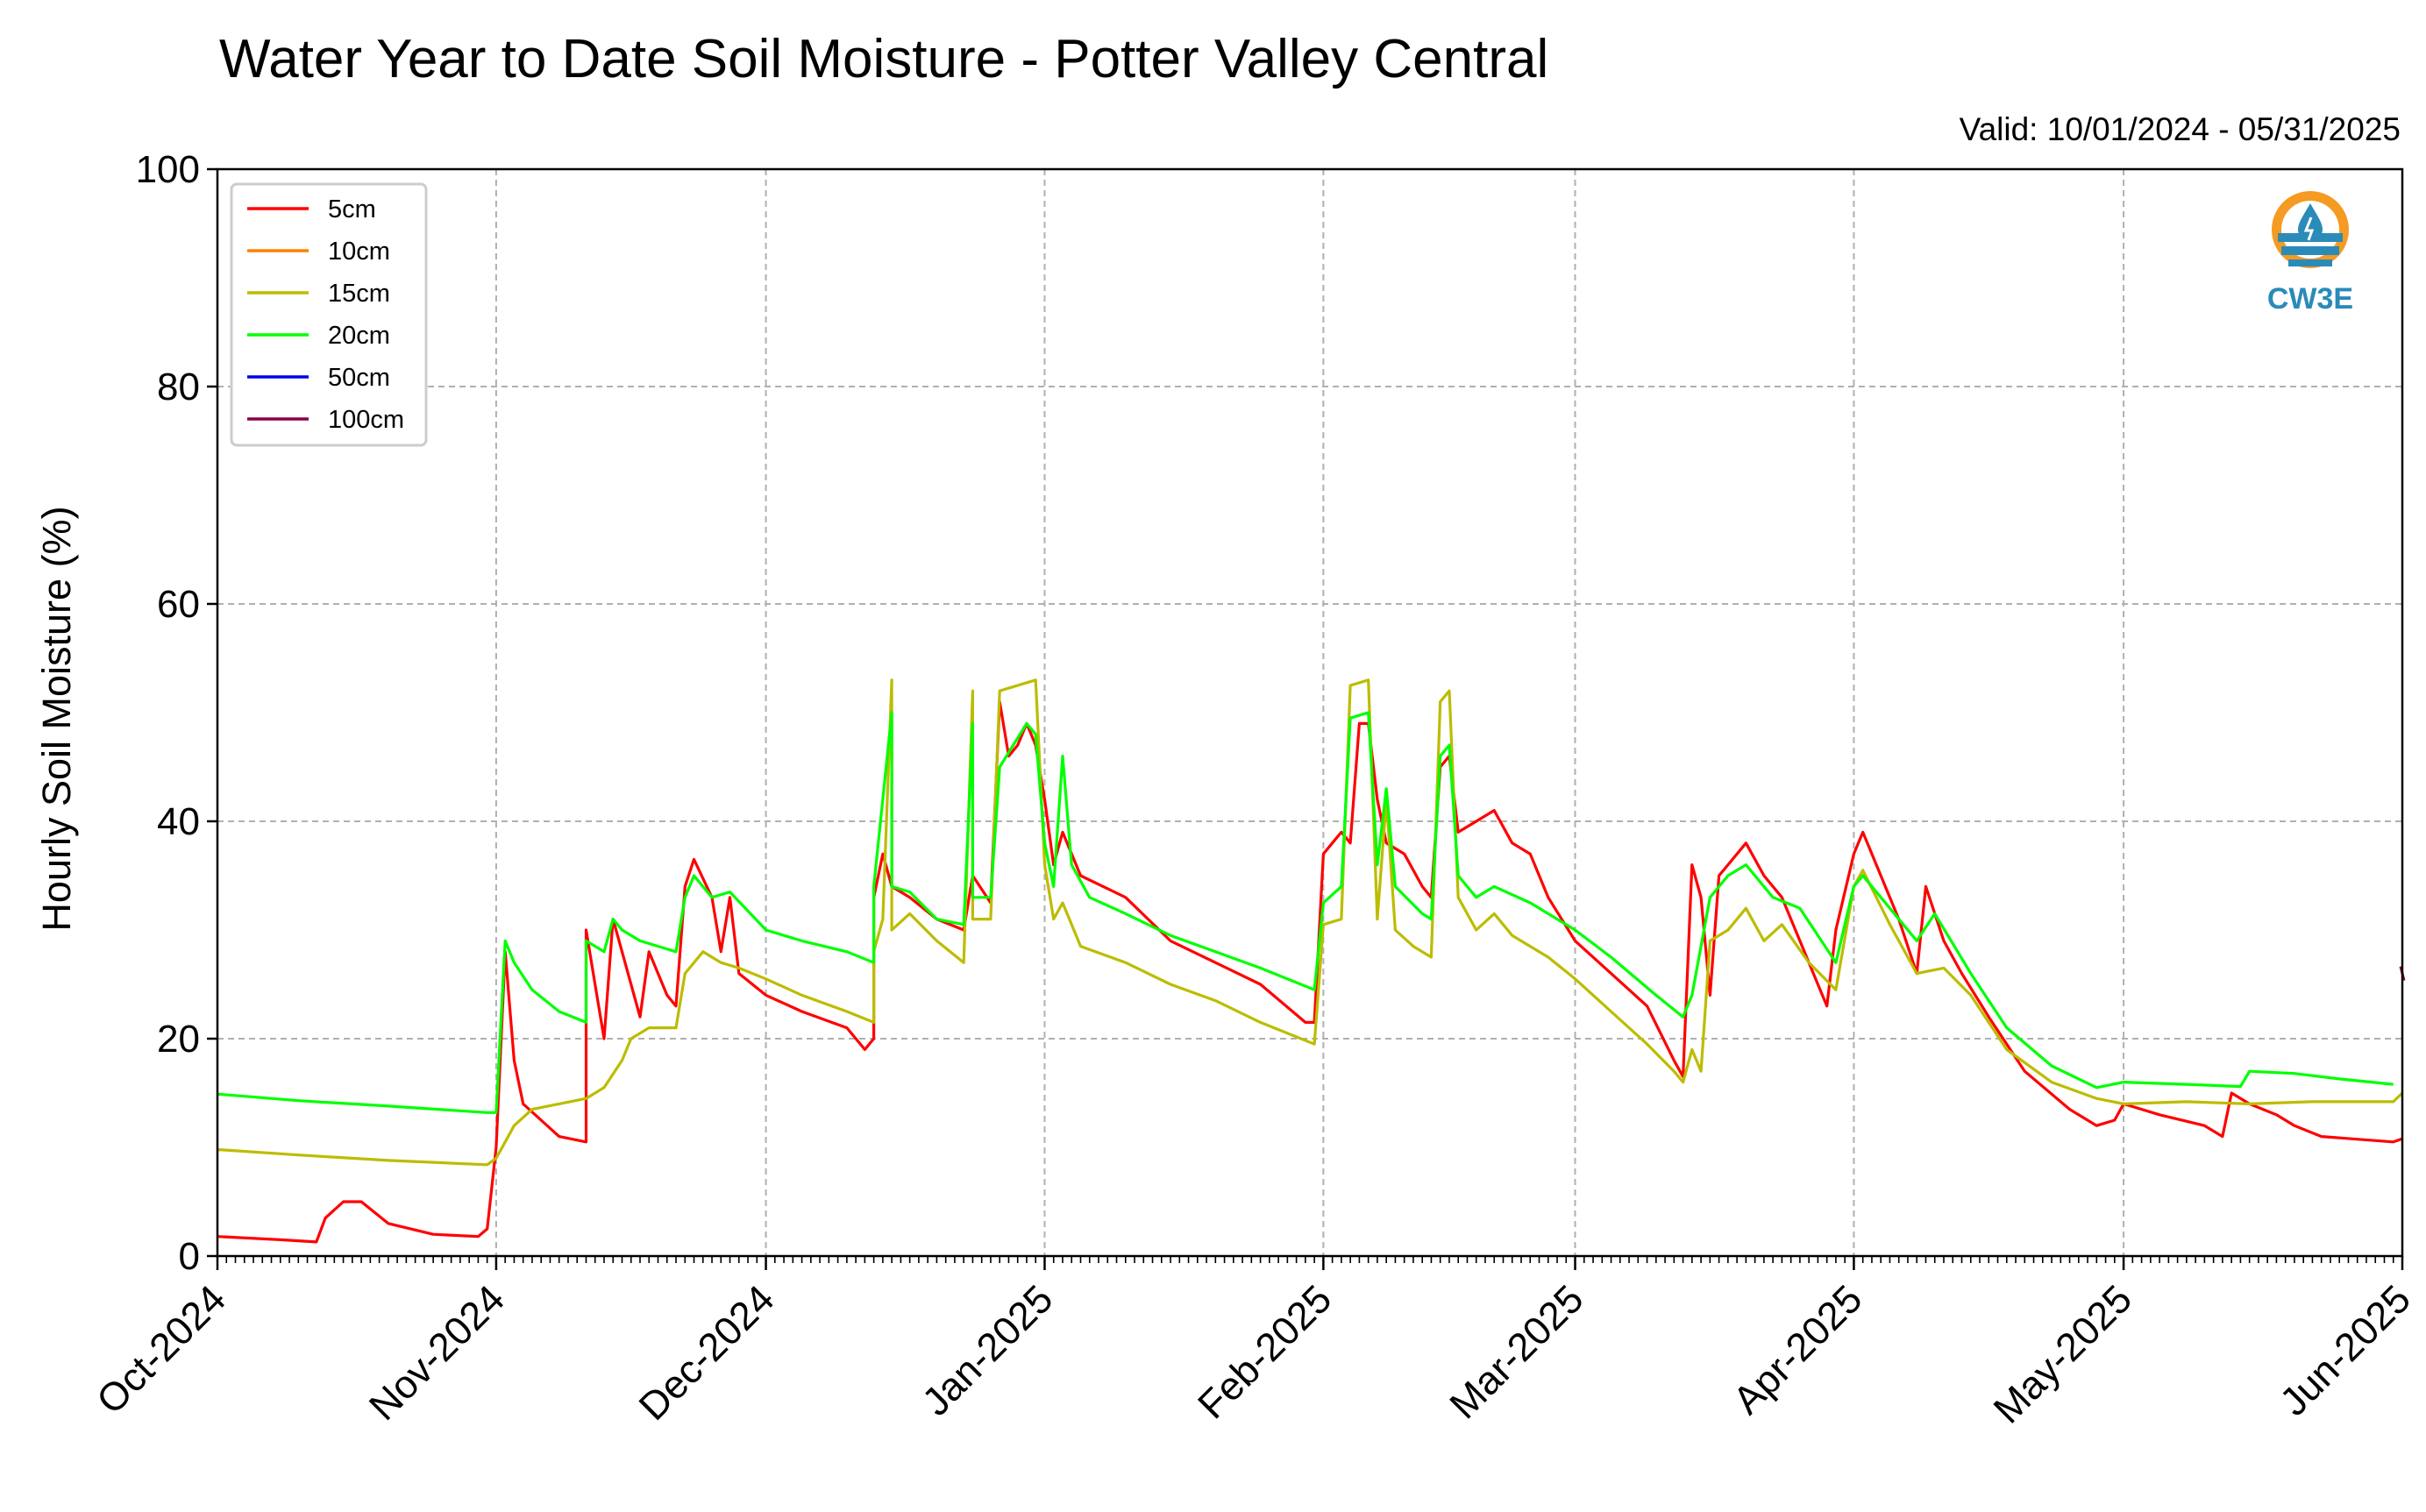  Describe the element at coordinates (2345, 1350) in the screenshot. I see `x-tick-label: Jun-2025` at that location.